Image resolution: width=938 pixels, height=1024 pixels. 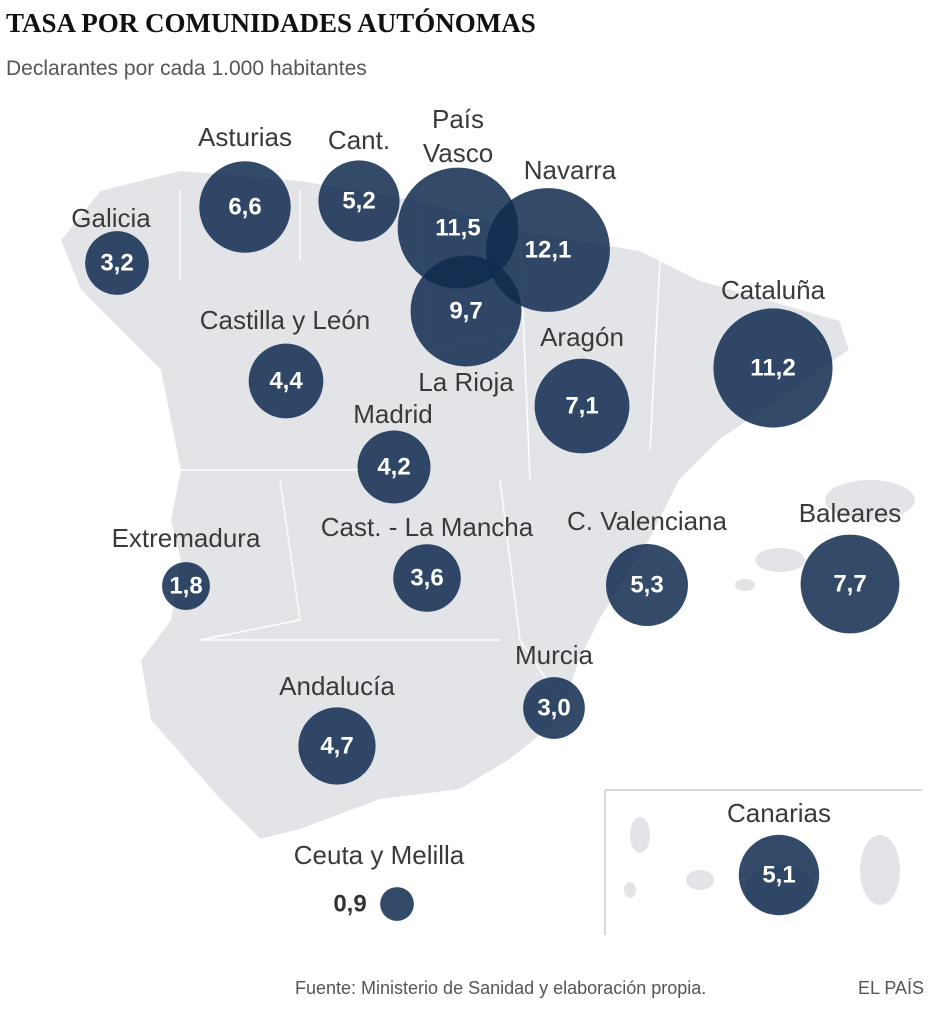 I want to click on value-label: 11,2, so click(x=772, y=368).